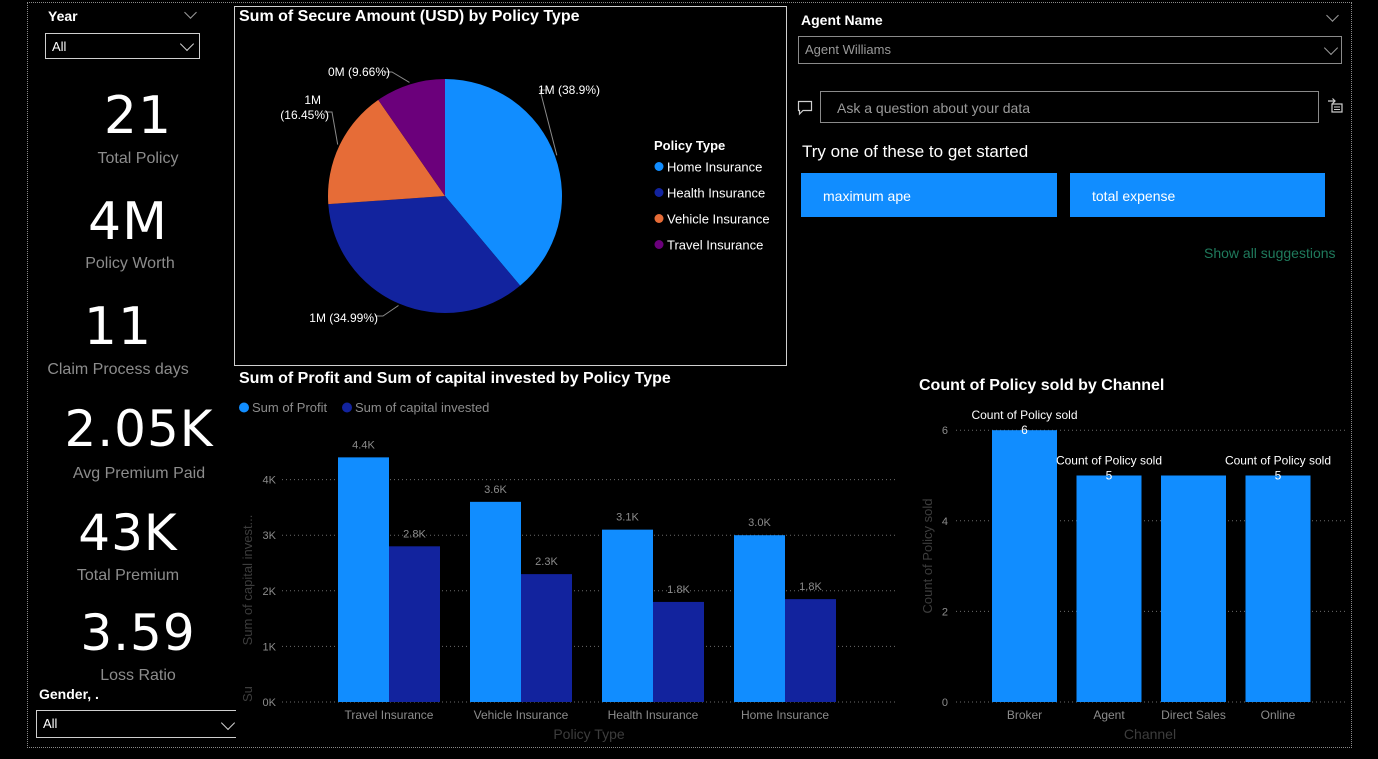 This screenshot has height=759, width=1378. Describe the element at coordinates (653, 715) in the screenshot. I see `x-tick-label: Health Insurance` at that location.